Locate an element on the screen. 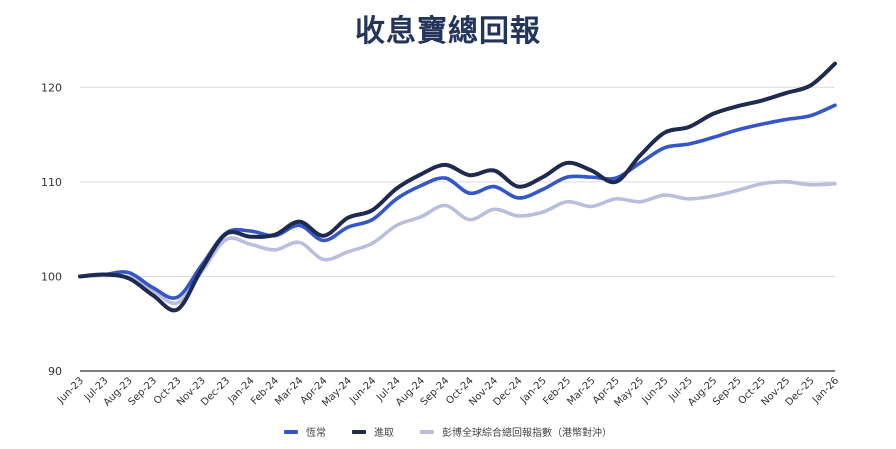 The height and width of the screenshot is (449, 896). y-axis-ticks: 90 100 110 120 is located at coordinates (51, 229).